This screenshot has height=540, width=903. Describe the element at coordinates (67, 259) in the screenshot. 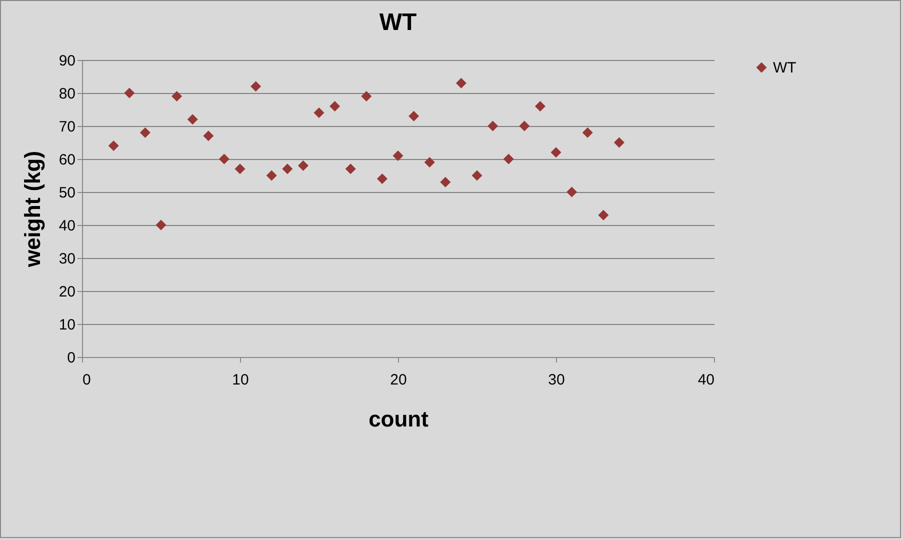

I see `y-tick-label: 30` at that location.